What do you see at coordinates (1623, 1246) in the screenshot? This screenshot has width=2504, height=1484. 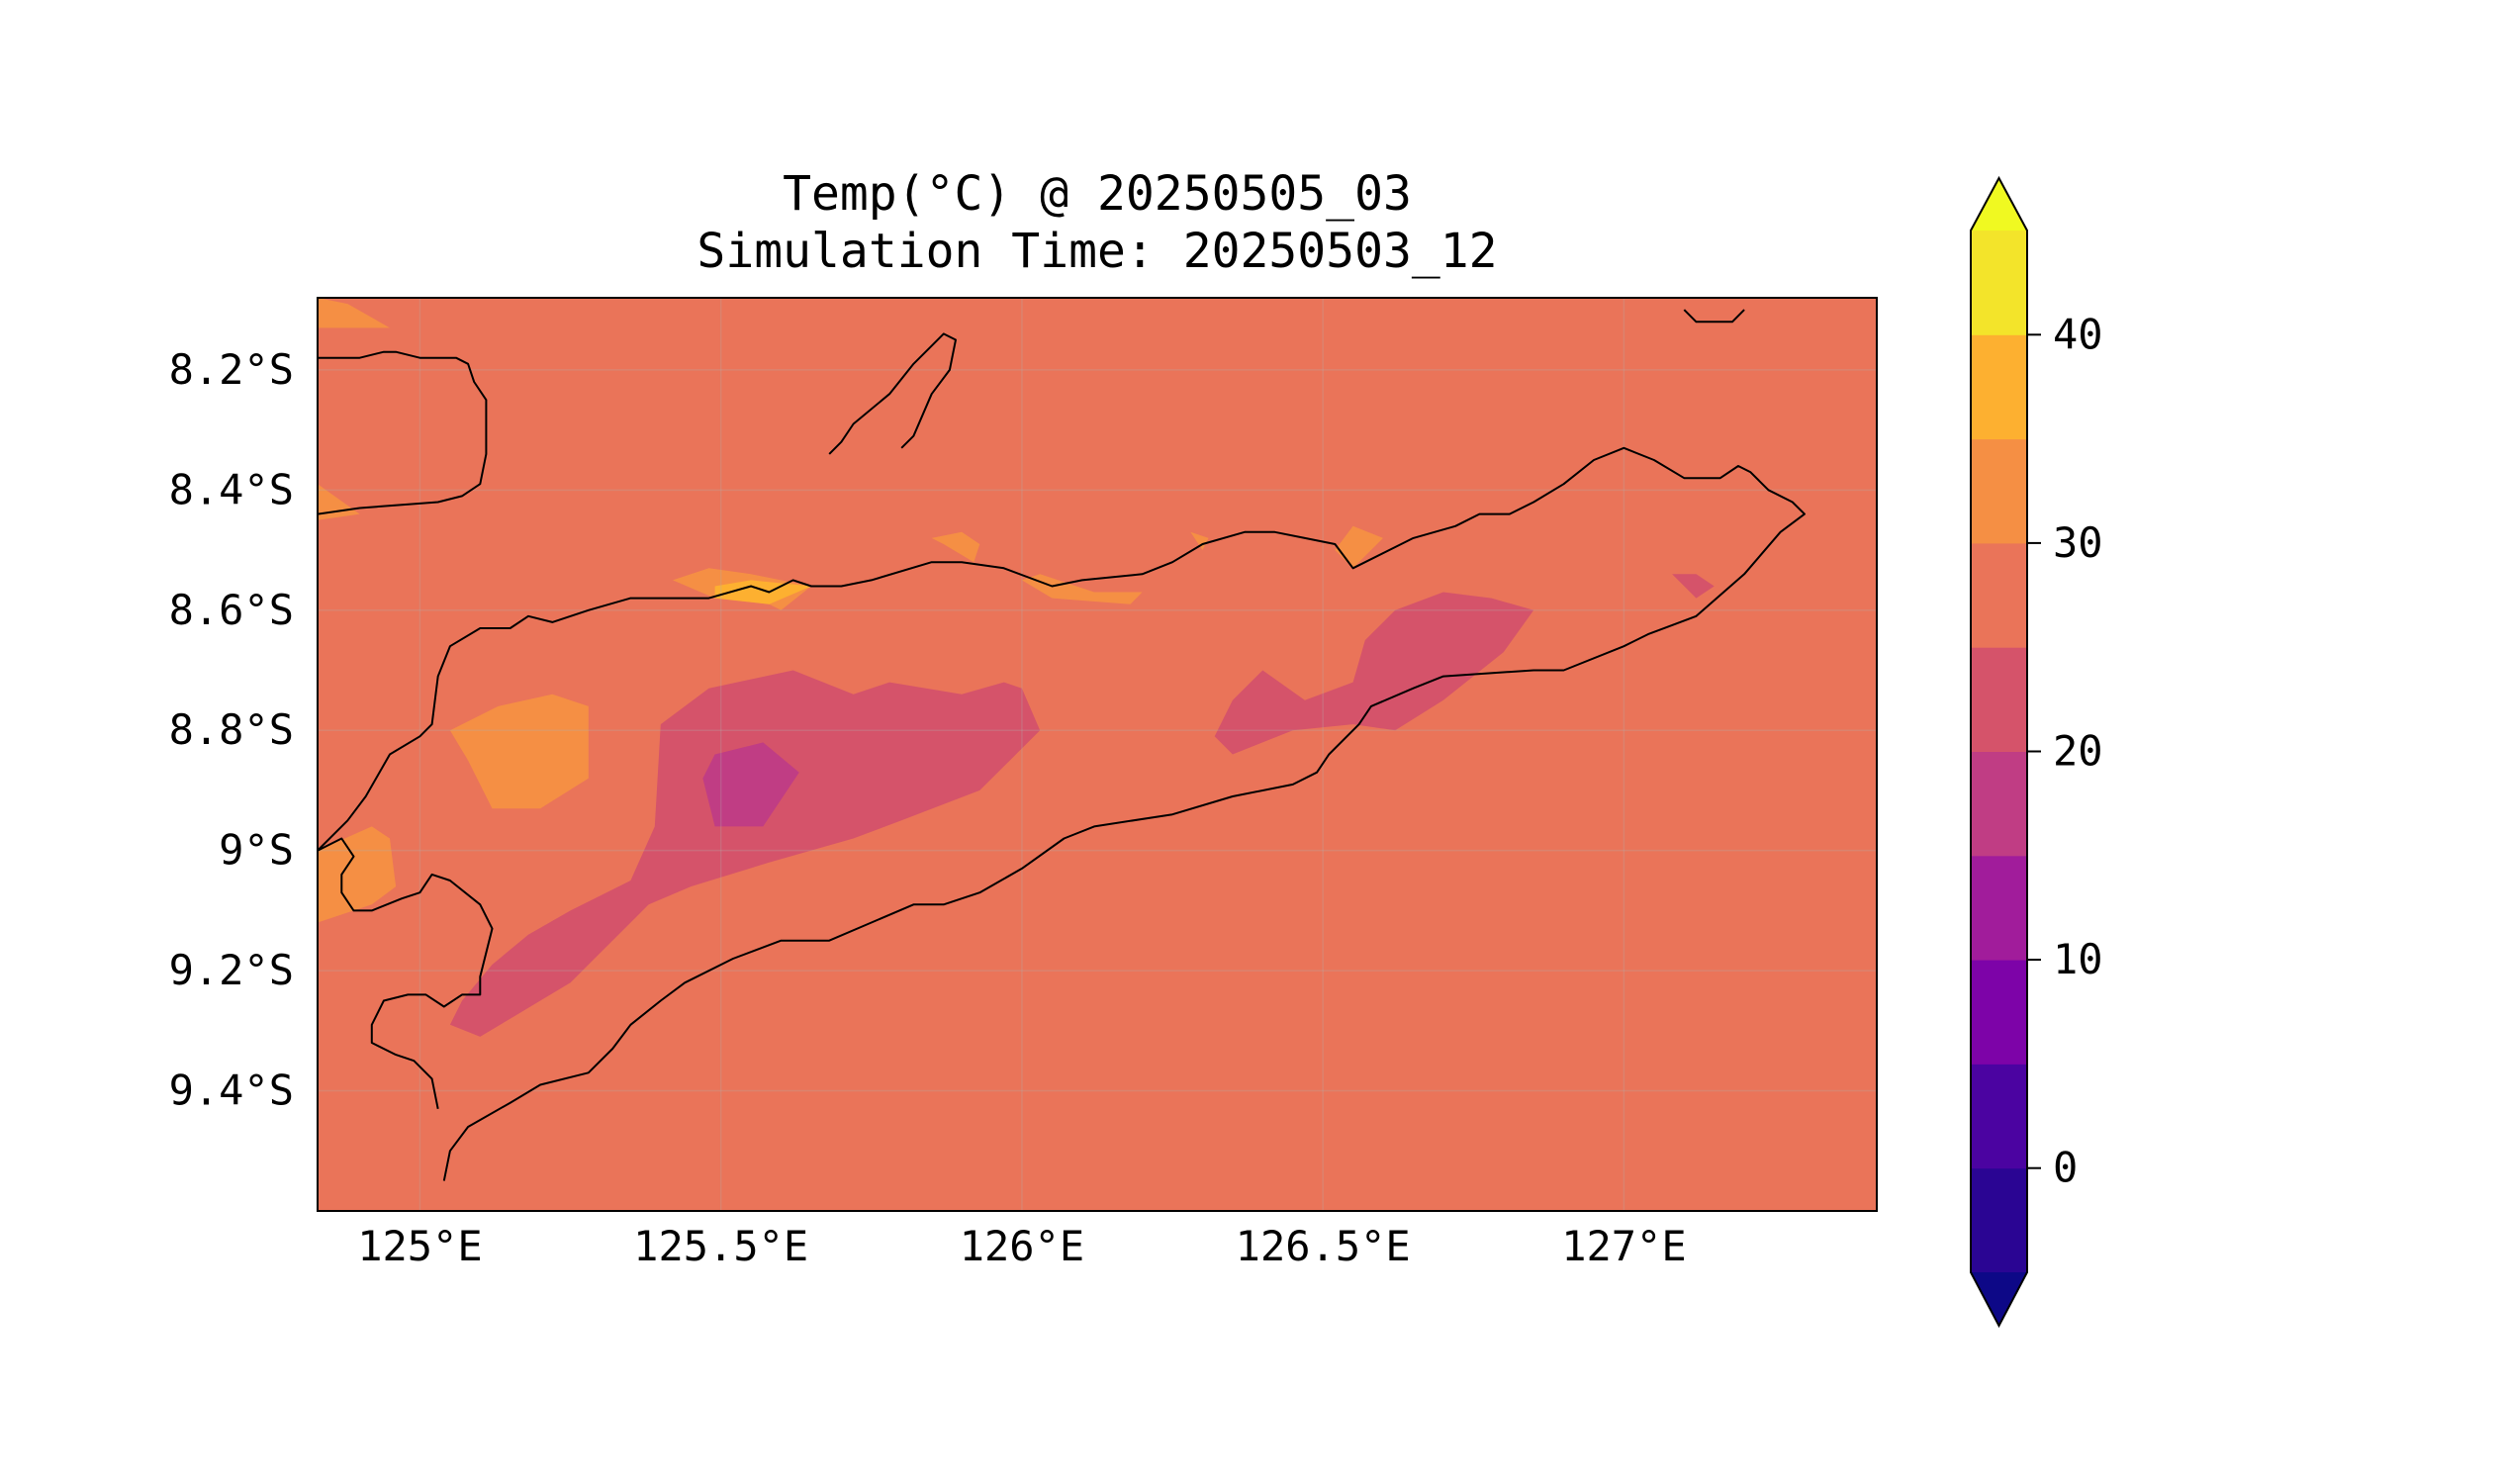 I see `lon-tick-label: 127°E` at bounding box center [1623, 1246].